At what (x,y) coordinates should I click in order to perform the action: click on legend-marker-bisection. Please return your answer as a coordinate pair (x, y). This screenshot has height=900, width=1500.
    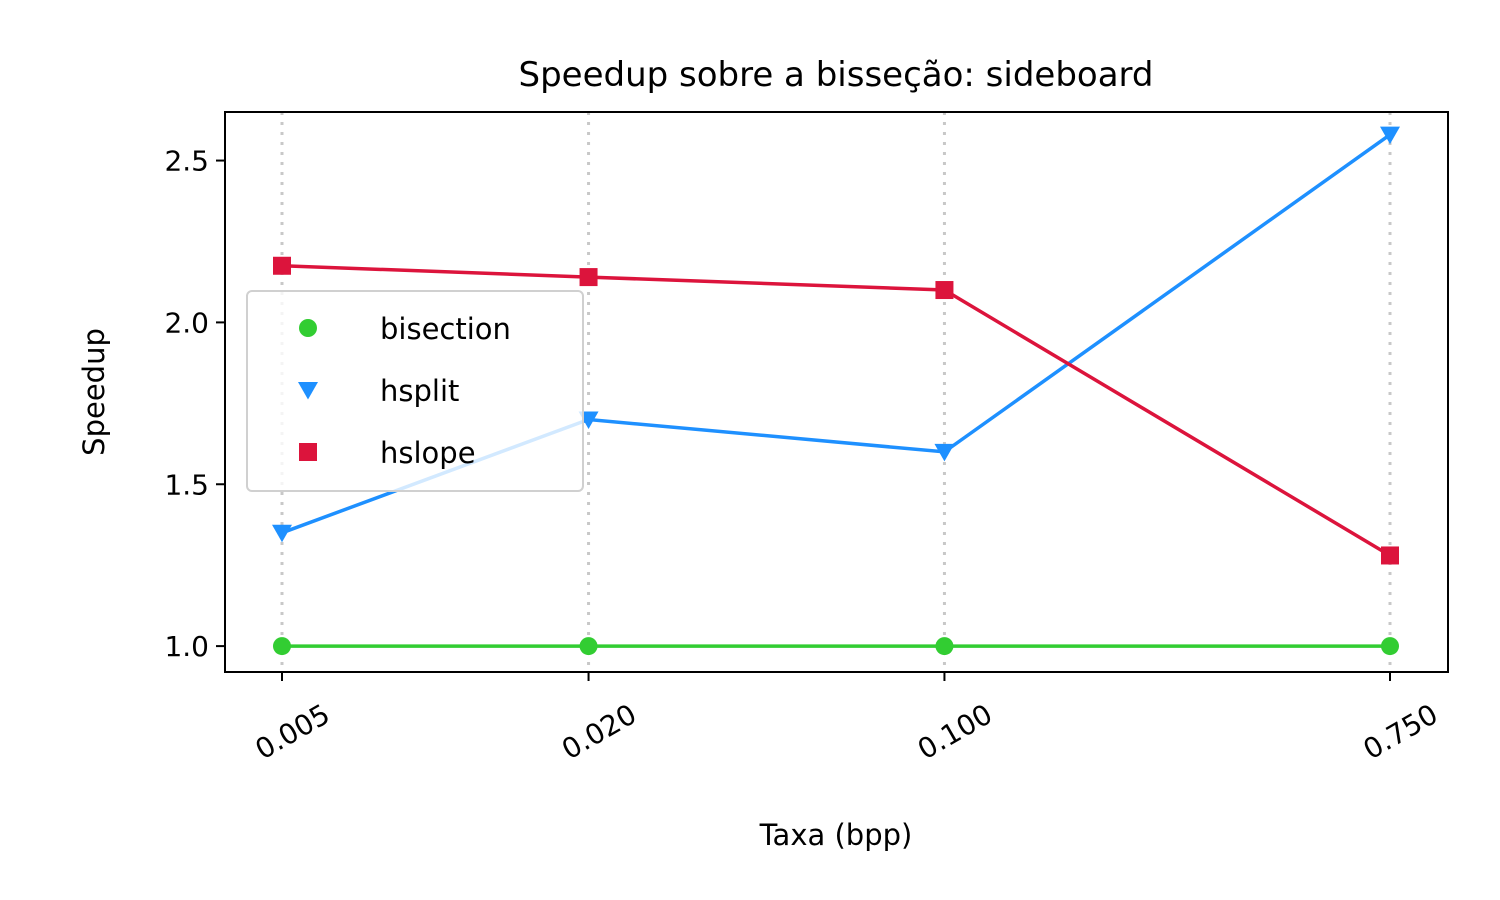
    Looking at the image, I should click on (308, 328).